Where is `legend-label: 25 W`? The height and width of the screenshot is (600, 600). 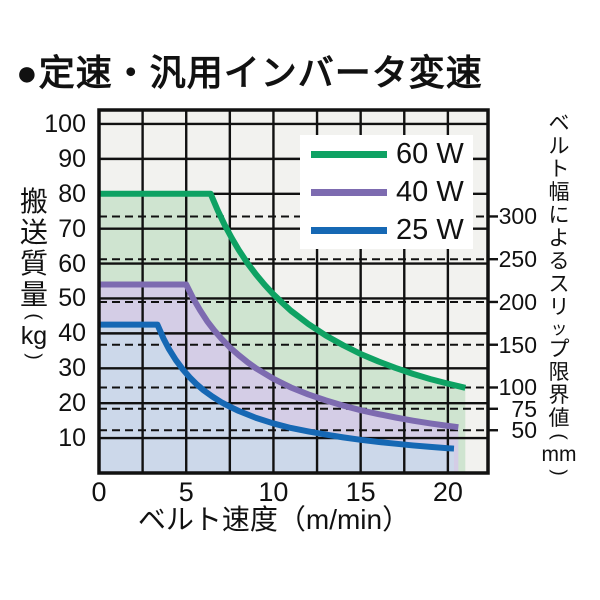
legend-label: 25 W is located at coordinates (430, 229).